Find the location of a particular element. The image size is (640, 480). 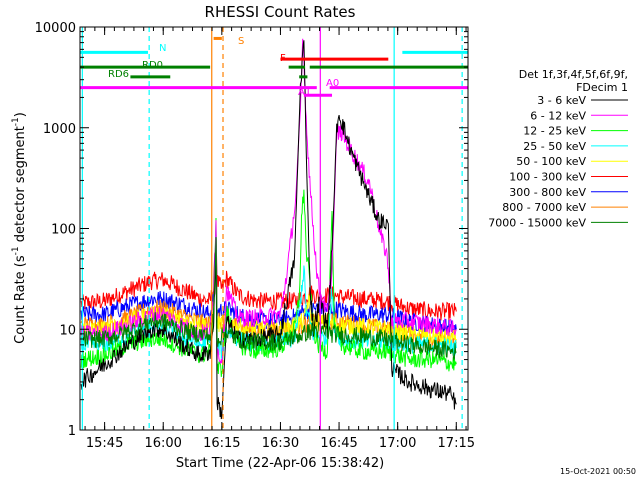

y-axis-label: Count Rate (s-1 detector segment-1) is located at coordinates (19, 228).